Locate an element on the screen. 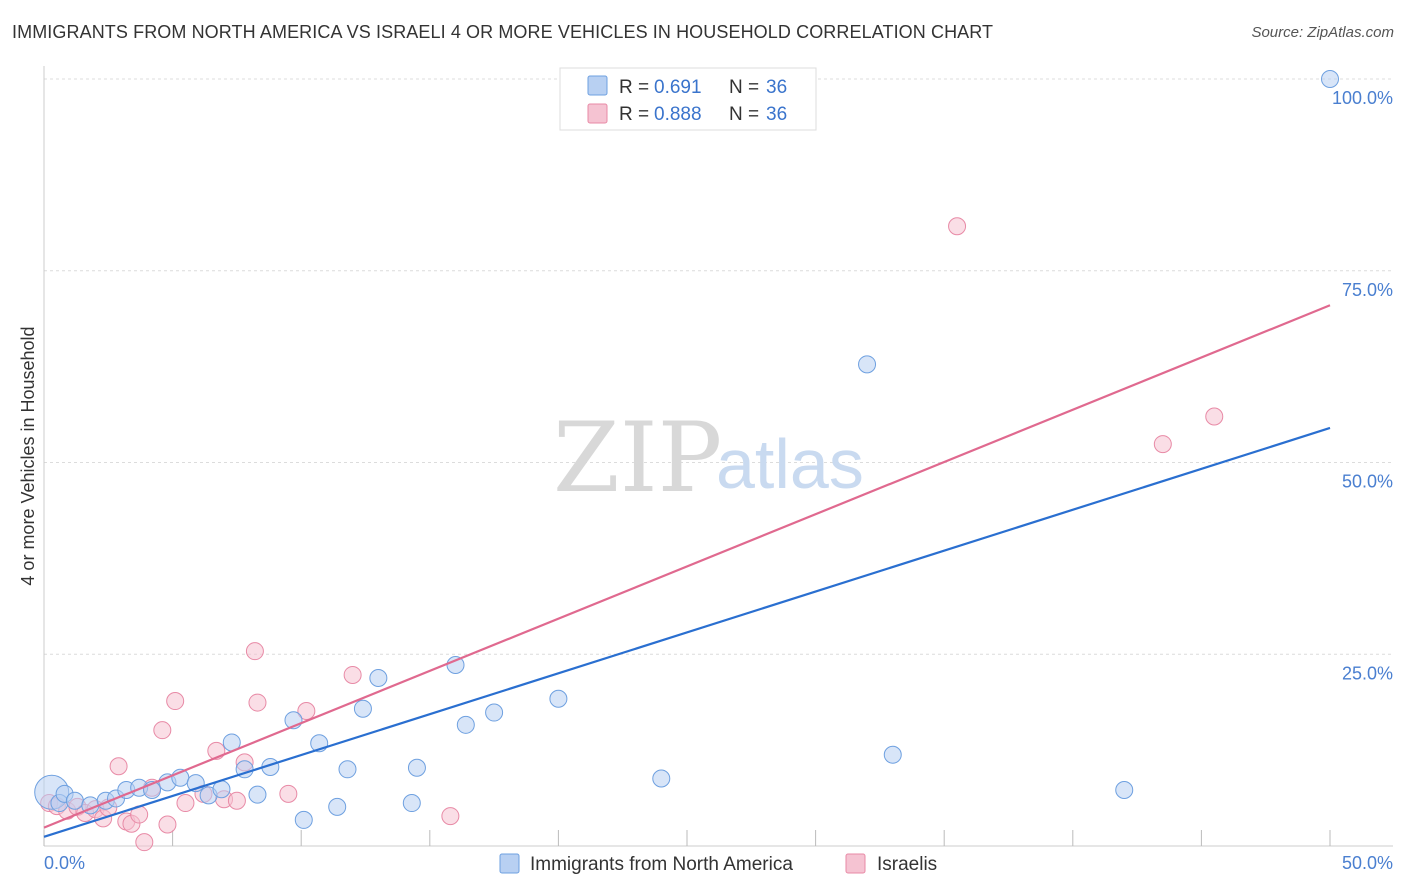 The width and height of the screenshot is (1406, 892). x-tick-label-min: 0.0% is located at coordinates (64, 863).